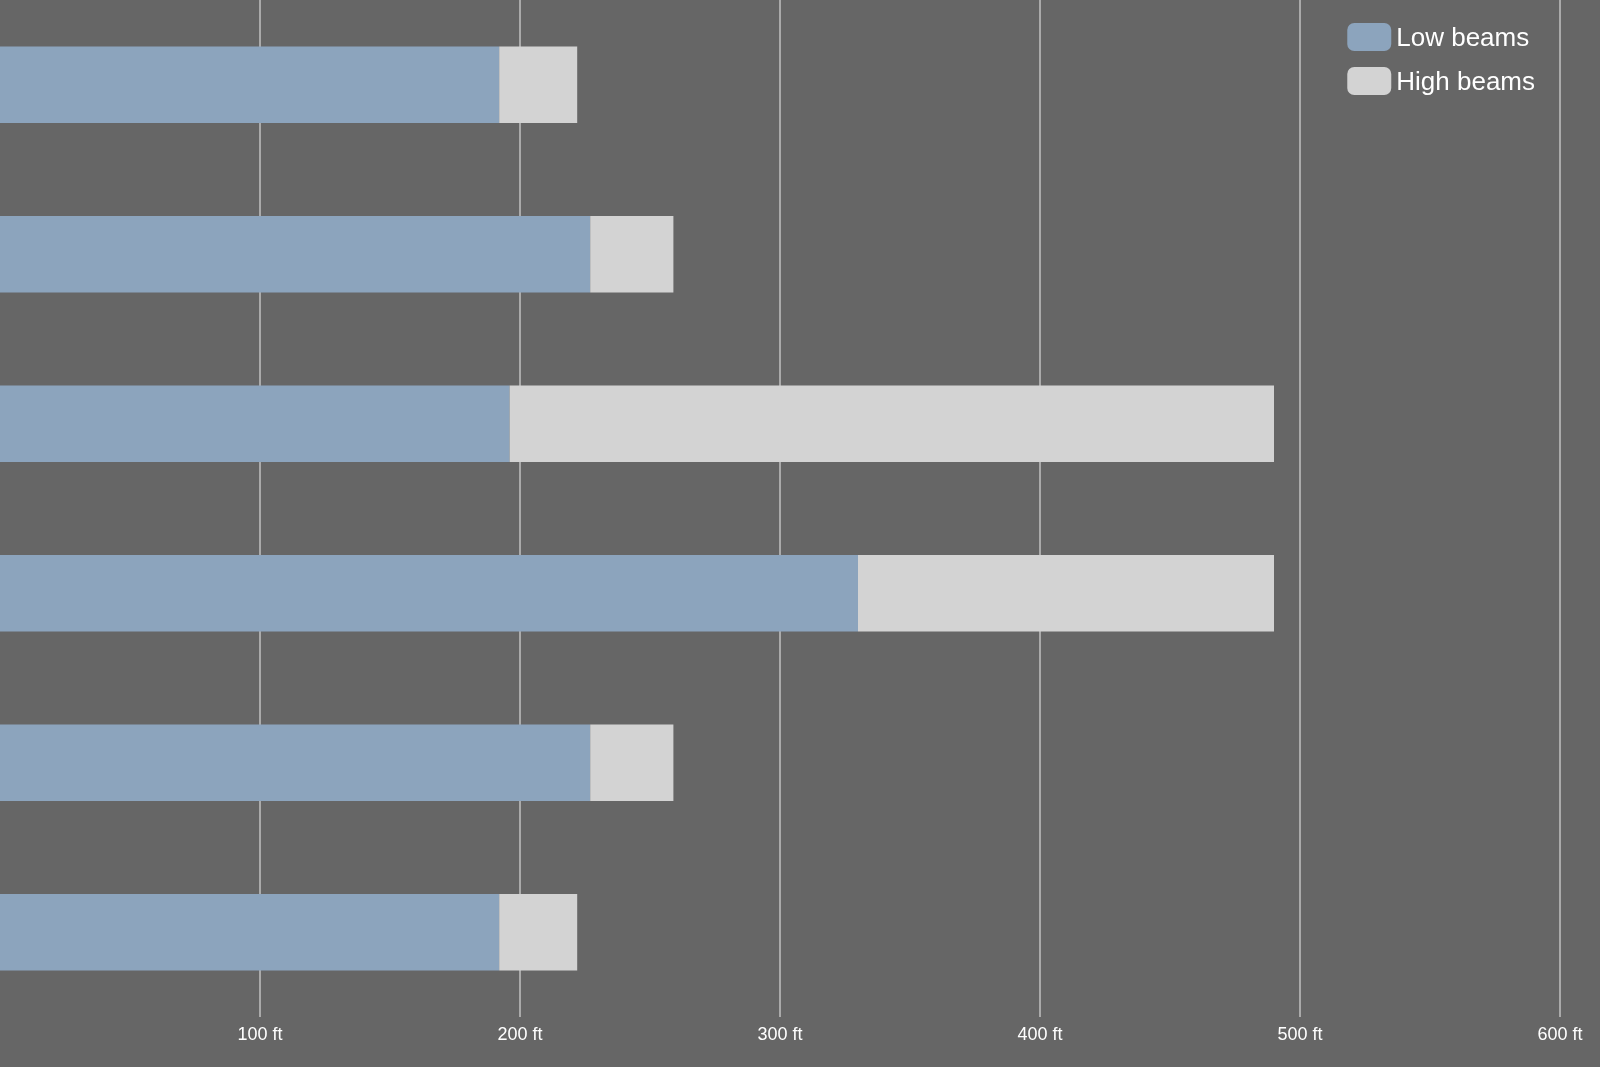 This screenshot has height=1067, width=1600. I want to click on legend-label: Low beams, so click(1463, 37).